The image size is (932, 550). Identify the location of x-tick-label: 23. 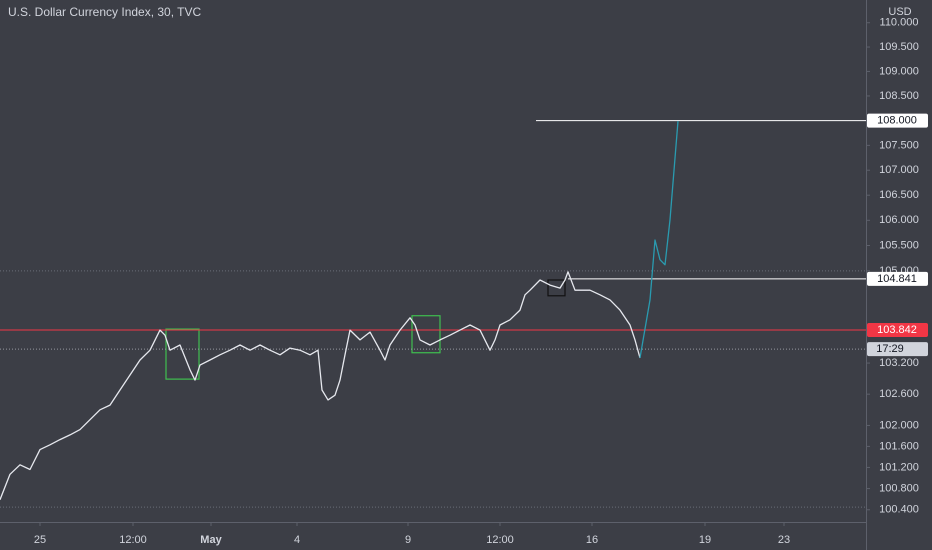
(784, 540).